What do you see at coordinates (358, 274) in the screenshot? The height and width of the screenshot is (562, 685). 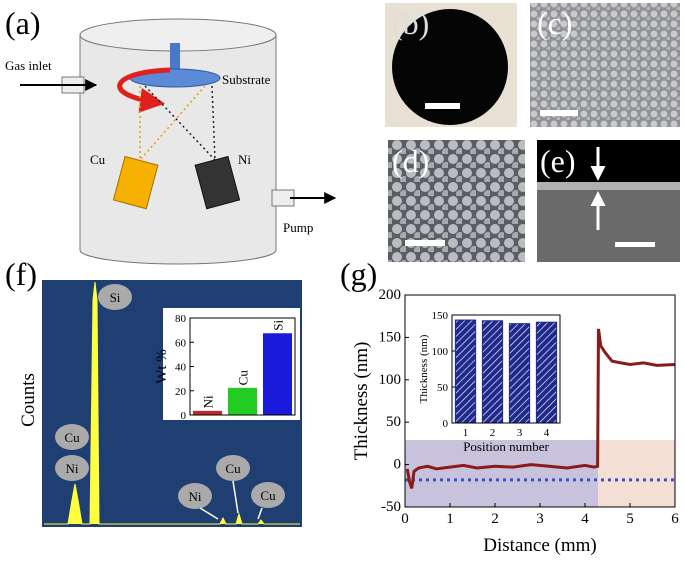 I see `panel-label: (g)` at bounding box center [358, 274].